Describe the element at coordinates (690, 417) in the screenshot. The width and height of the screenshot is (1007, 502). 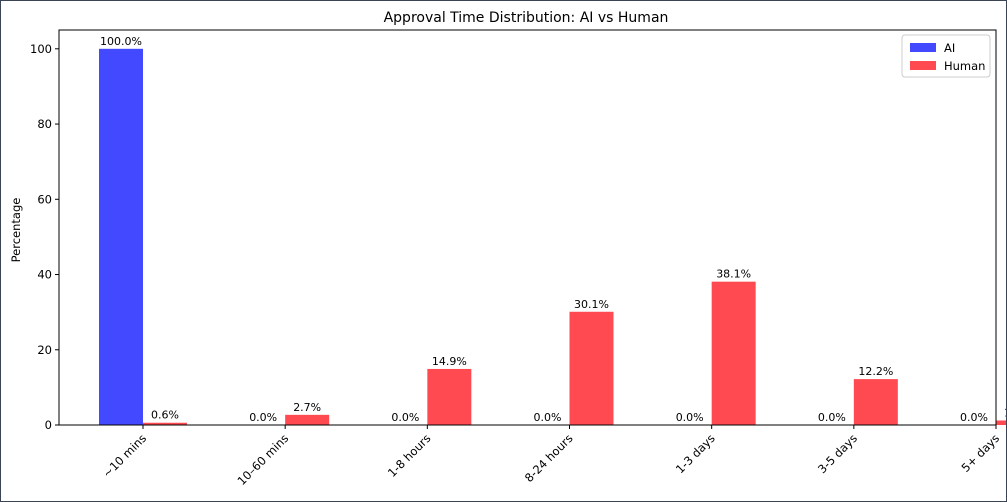
I see `data-label-ai-4: 0.0%` at that location.